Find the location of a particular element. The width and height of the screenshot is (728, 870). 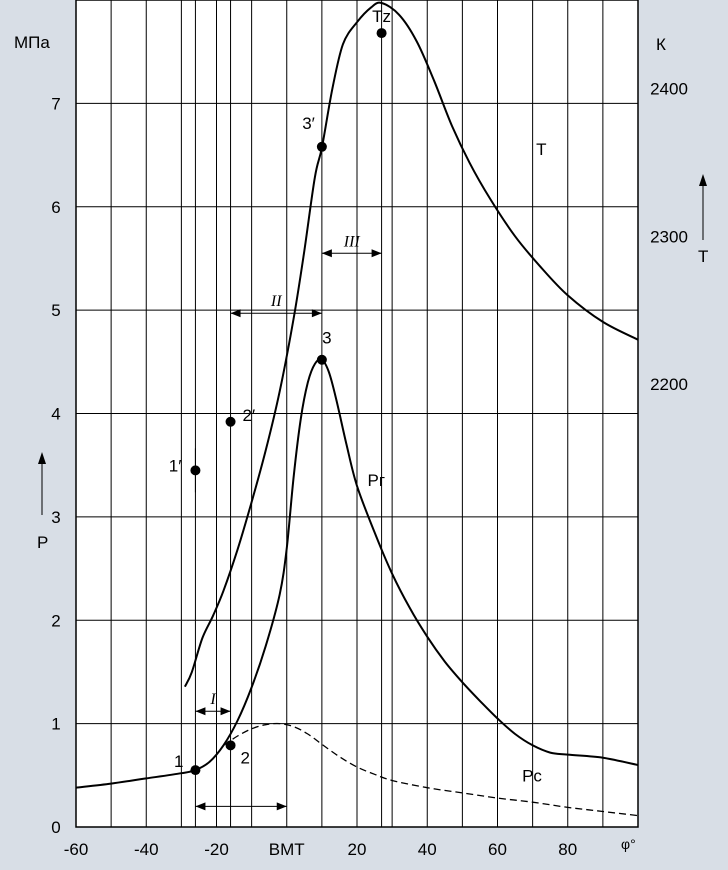

x-tick-label: 20 is located at coordinates (357, 849).